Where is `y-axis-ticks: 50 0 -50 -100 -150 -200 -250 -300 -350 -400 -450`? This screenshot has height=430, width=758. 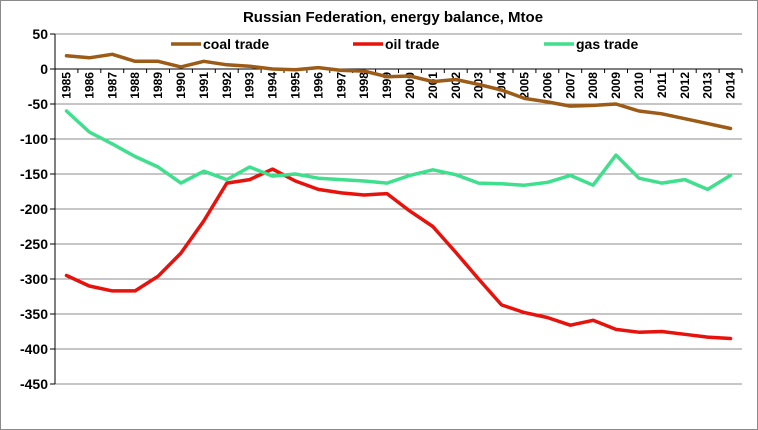
y-axis-ticks: 50 0 -50 -100 -150 -200 -250 -300 -350 -400 -450 is located at coordinates (37, 209).